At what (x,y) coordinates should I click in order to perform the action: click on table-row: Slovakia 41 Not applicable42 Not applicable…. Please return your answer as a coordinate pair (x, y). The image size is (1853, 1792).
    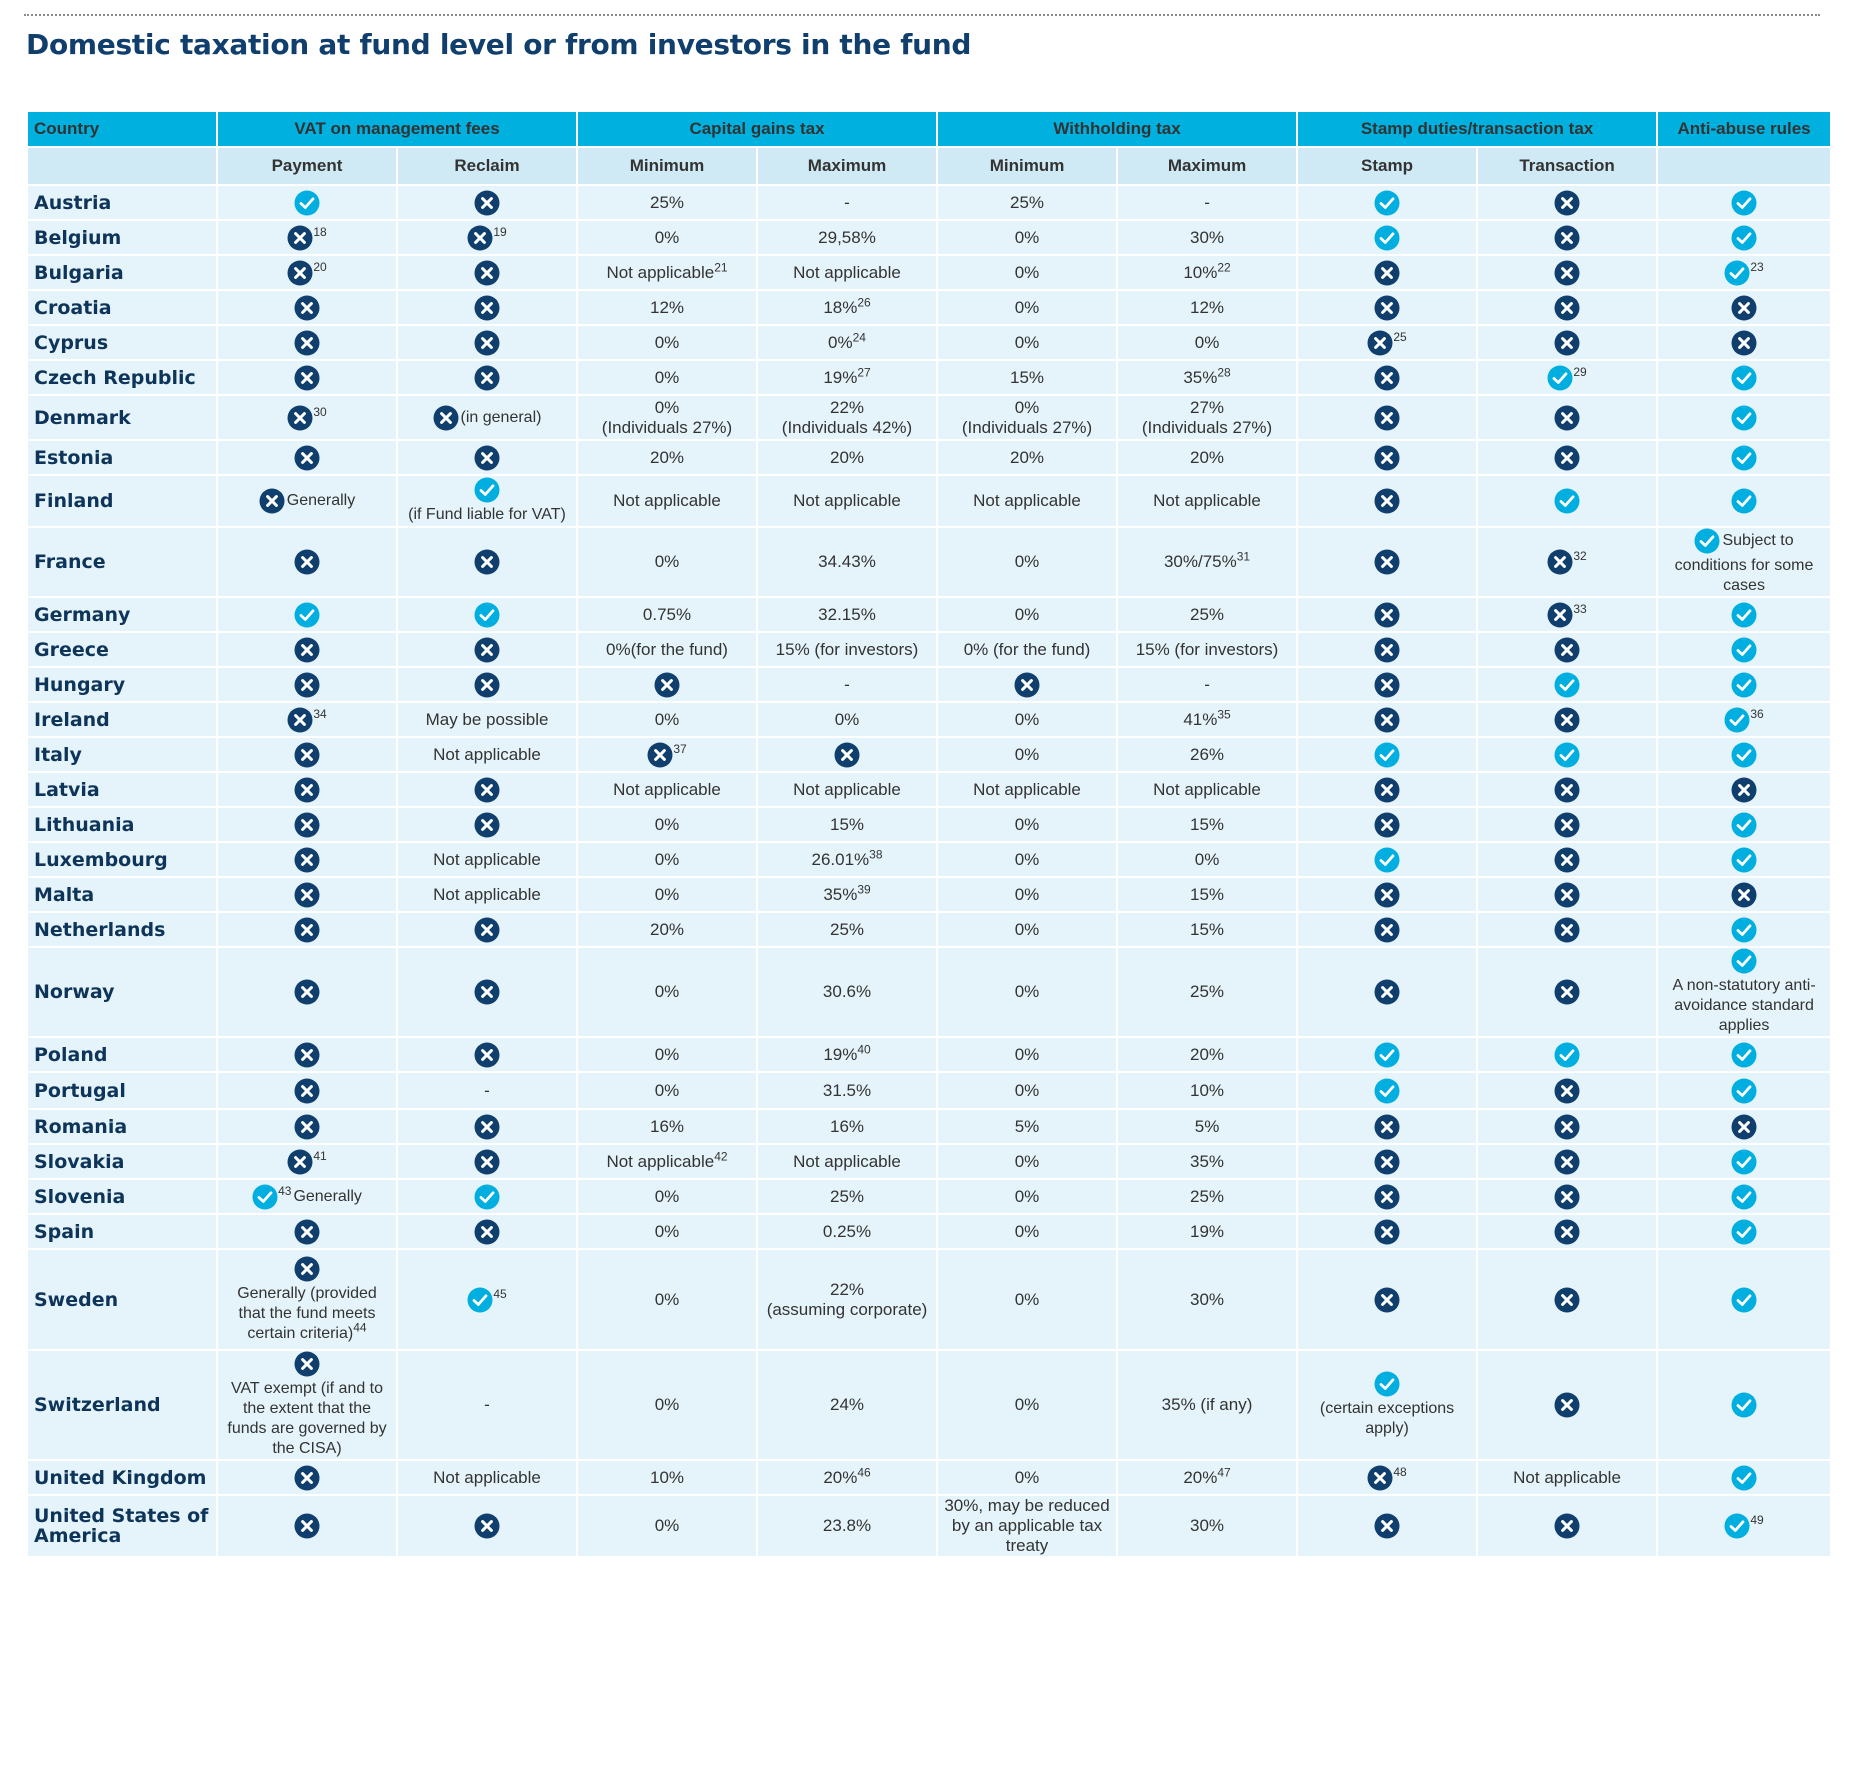
    Looking at the image, I should click on (929, 1161).